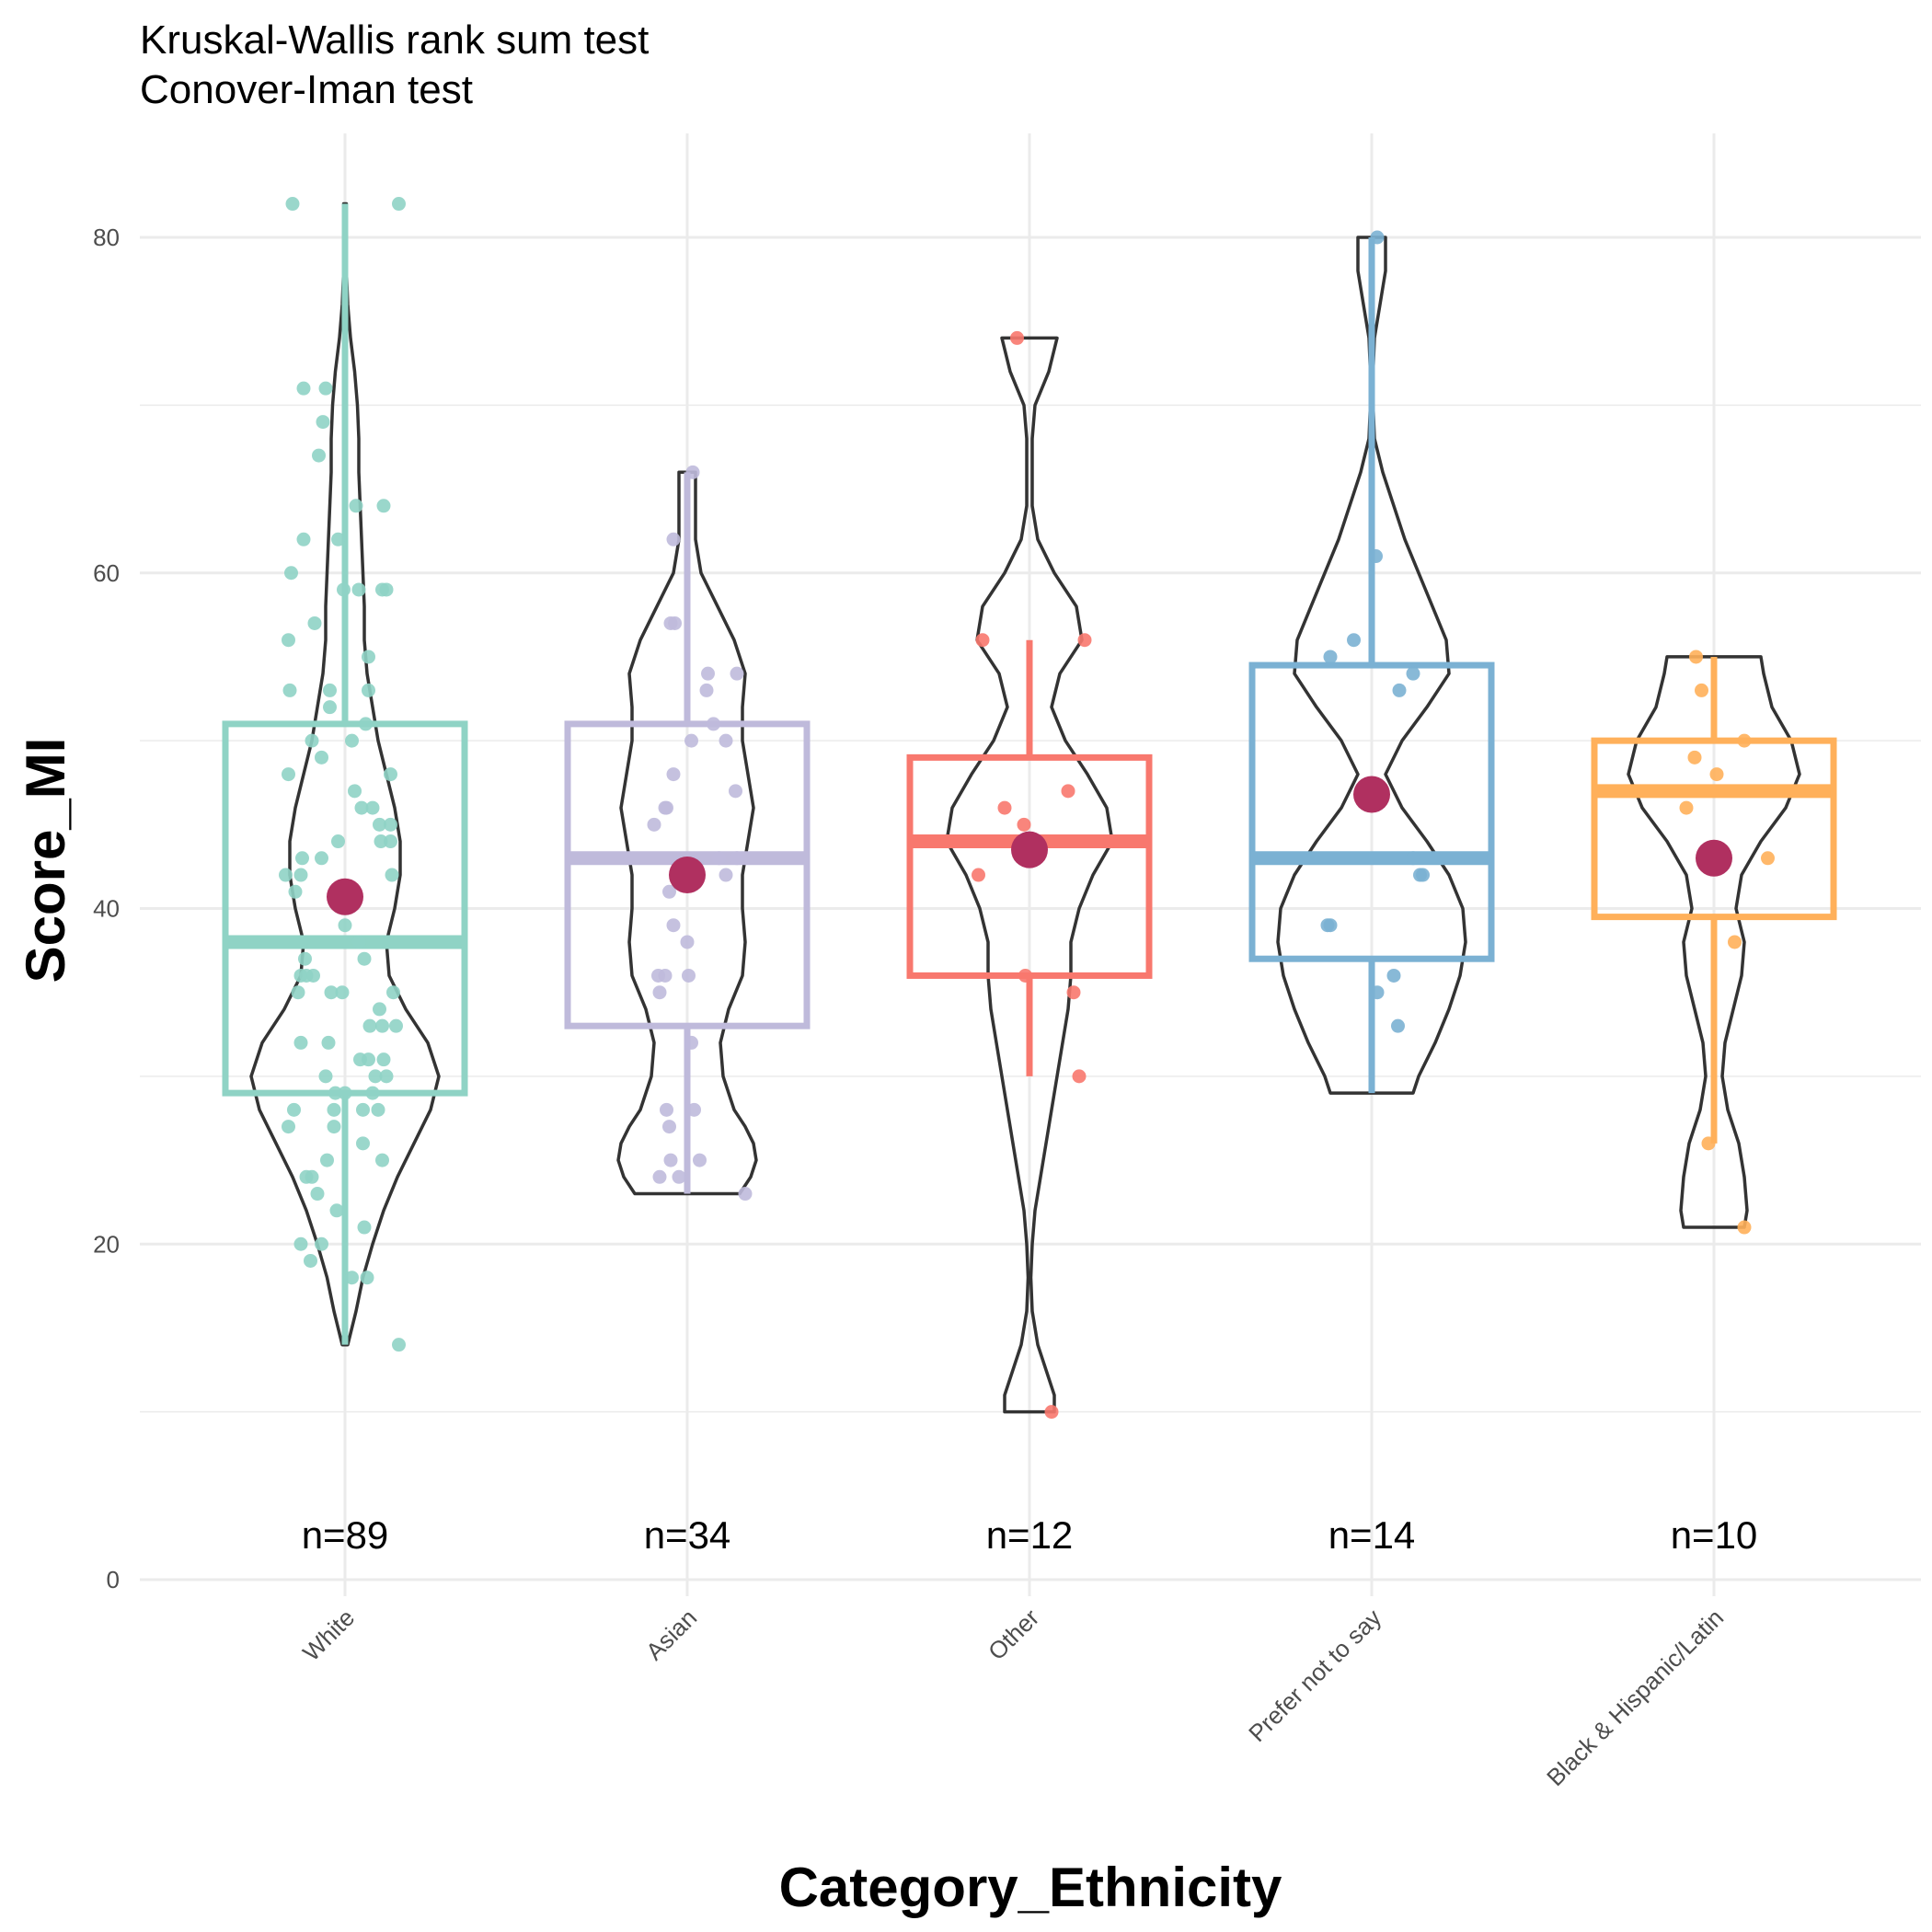  What do you see at coordinates (113, 1579) in the screenshot?
I see `y-tick-label: 0` at bounding box center [113, 1579].